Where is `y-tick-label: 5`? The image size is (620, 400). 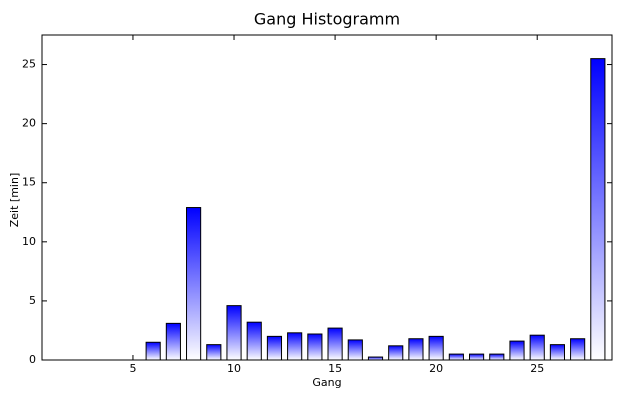 y-tick-label: 5 is located at coordinates (32, 300).